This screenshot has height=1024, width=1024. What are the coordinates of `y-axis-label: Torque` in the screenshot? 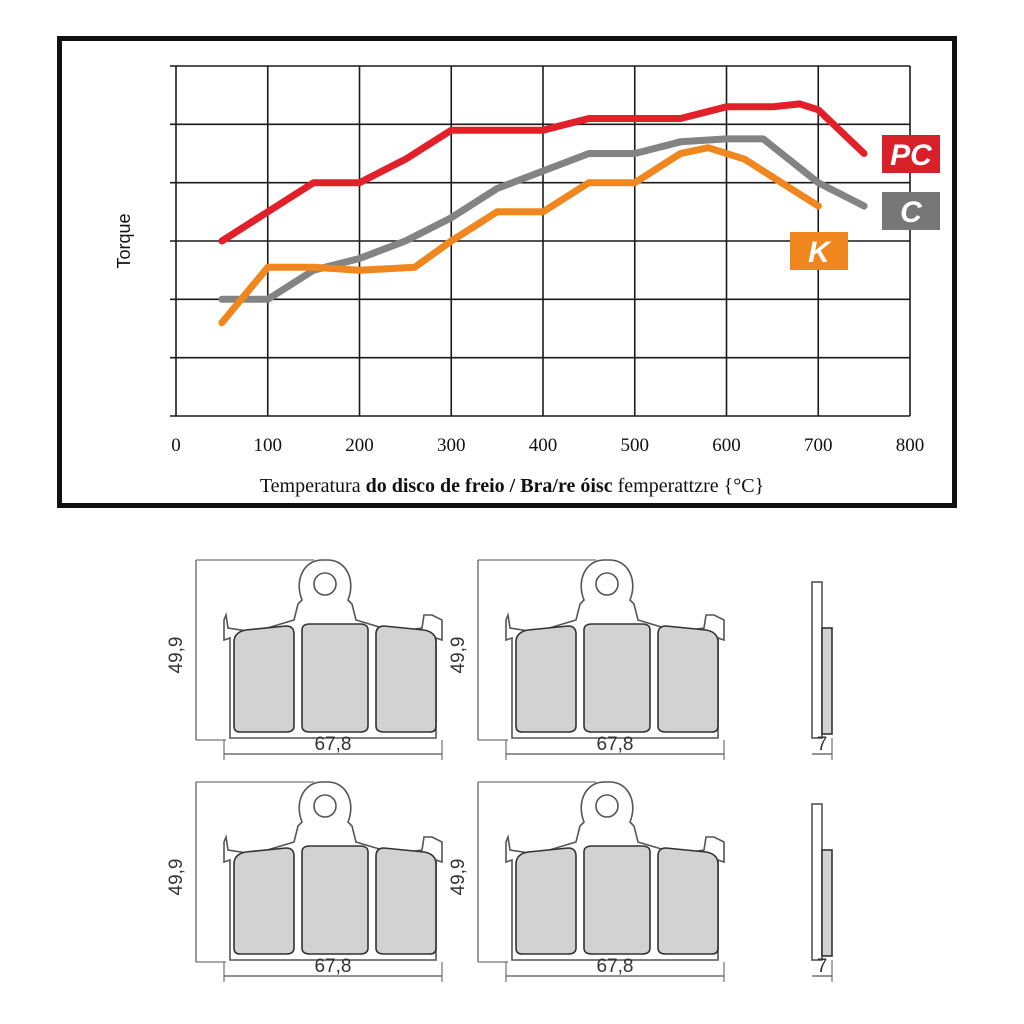 It's located at (124, 240).